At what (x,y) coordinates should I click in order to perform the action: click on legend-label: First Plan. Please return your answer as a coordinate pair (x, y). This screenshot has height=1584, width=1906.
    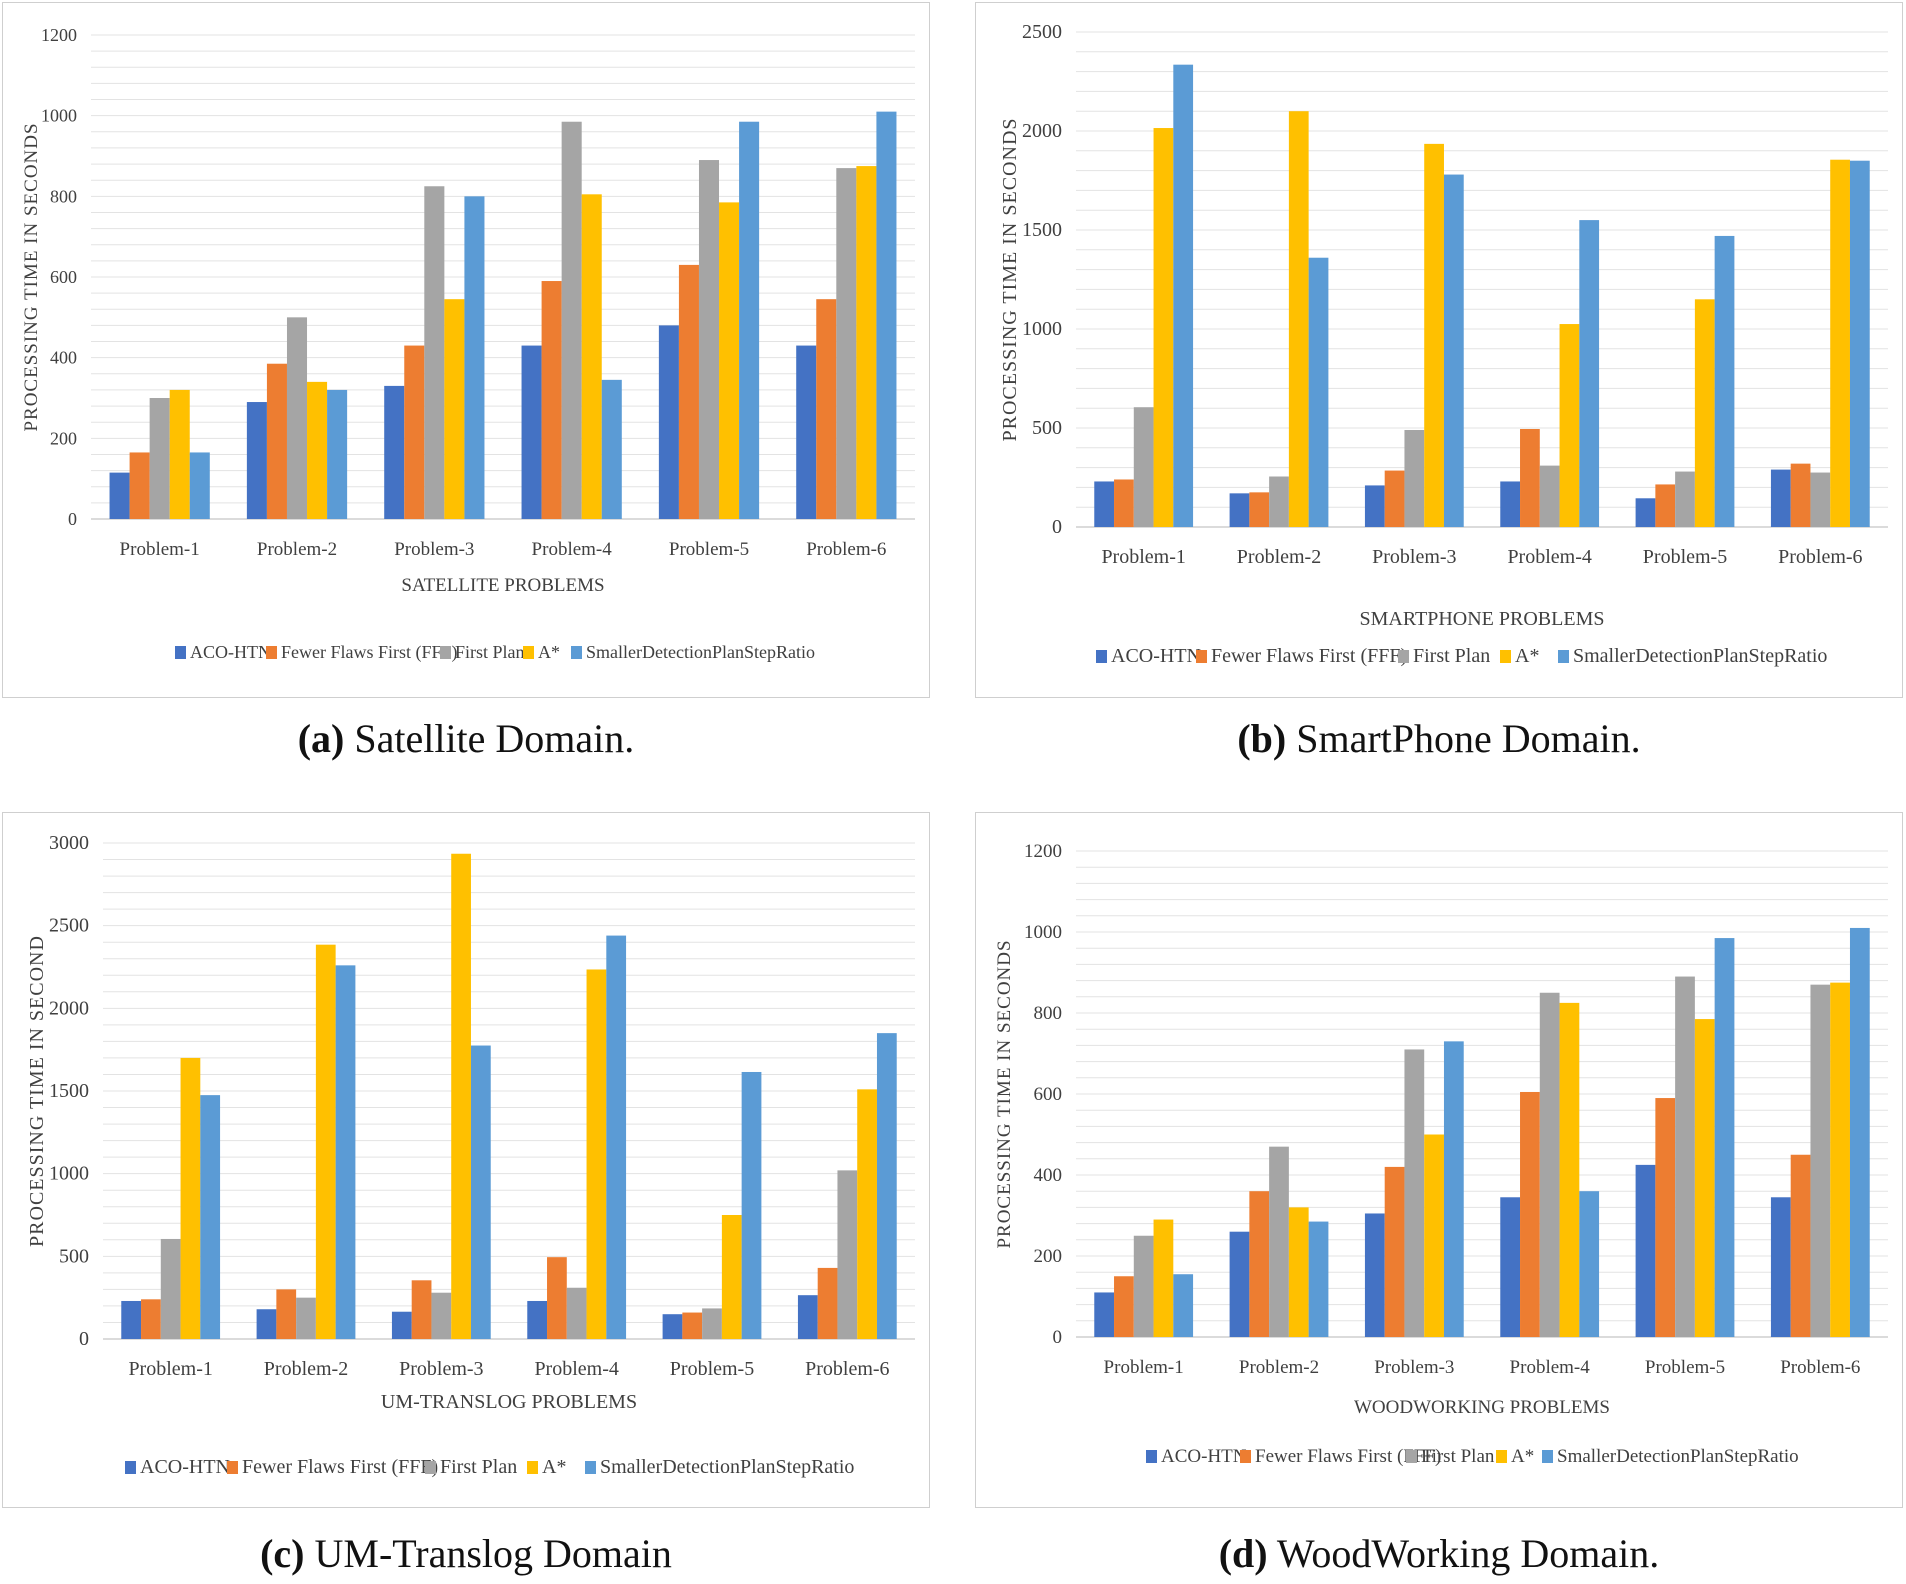
    Looking at the image, I should click on (478, 1467).